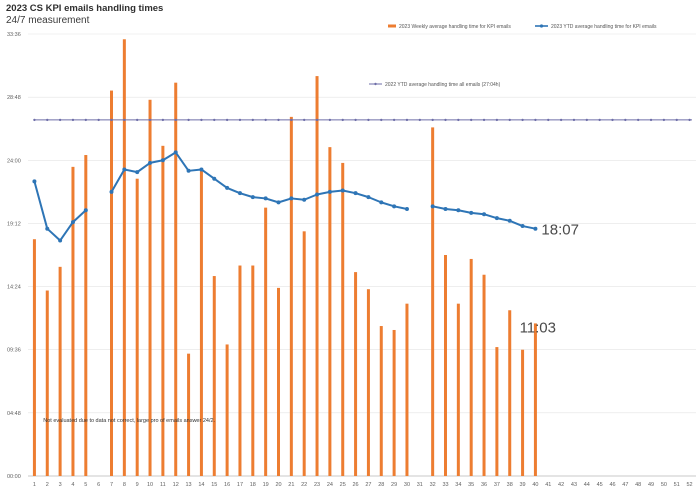 The width and height of the screenshot is (700, 499). What do you see at coordinates (561, 485) in the screenshot?
I see `x-tick-label: 42` at bounding box center [561, 485].